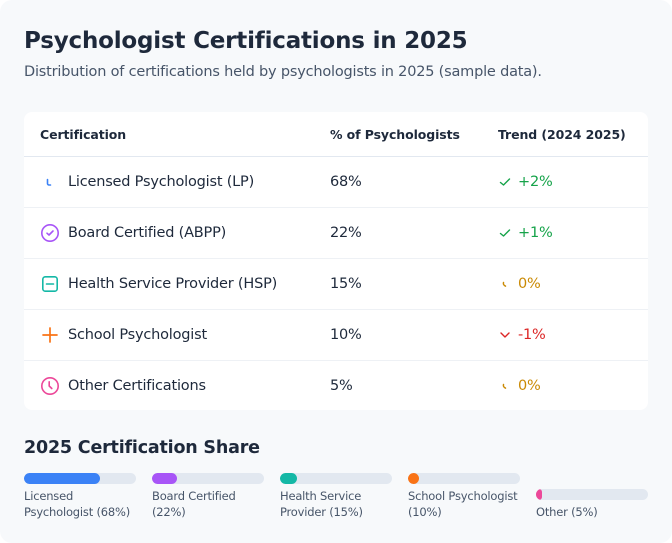  Describe the element at coordinates (592, 504) in the screenshot. I see `share-item: Other (5%)` at that location.